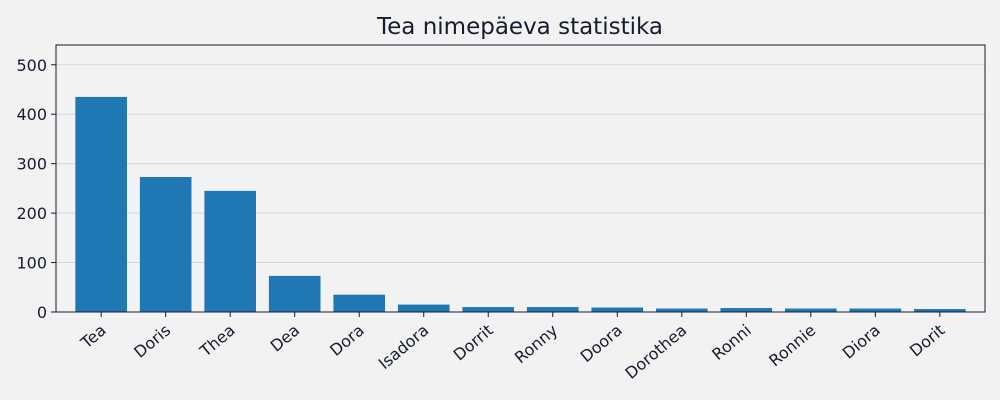 The height and width of the screenshot is (400, 1000). What do you see at coordinates (31, 263) in the screenshot?
I see `y-tick-label: 100` at bounding box center [31, 263].